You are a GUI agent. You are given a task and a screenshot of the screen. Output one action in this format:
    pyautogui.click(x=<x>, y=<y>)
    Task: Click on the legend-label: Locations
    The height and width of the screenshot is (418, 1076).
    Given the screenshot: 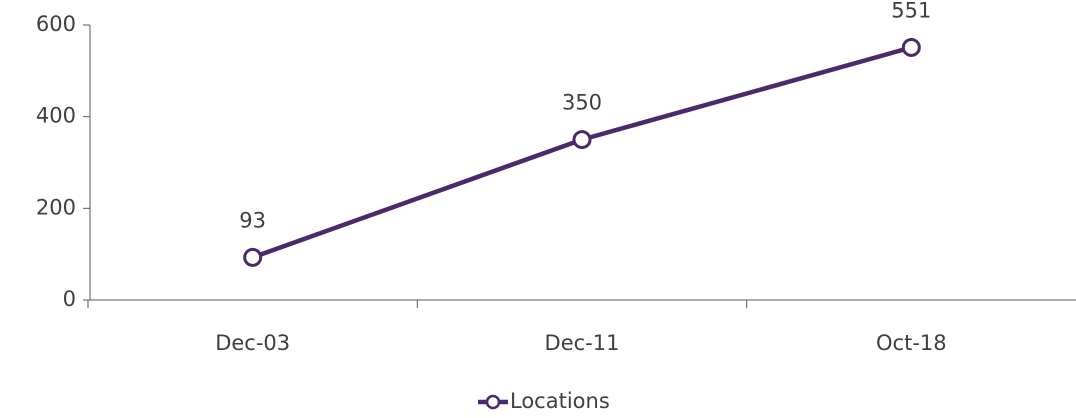 What is the action you would take?
    pyautogui.click(x=560, y=401)
    